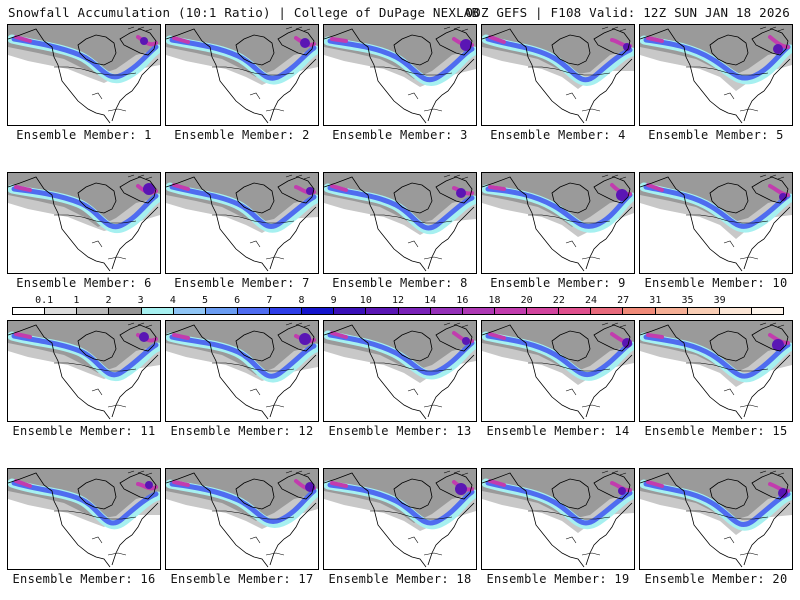 This screenshot has height=600, width=800. What do you see at coordinates (462, 300) in the screenshot?
I see `colorbar-tick-label: 16` at bounding box center [462, 300].